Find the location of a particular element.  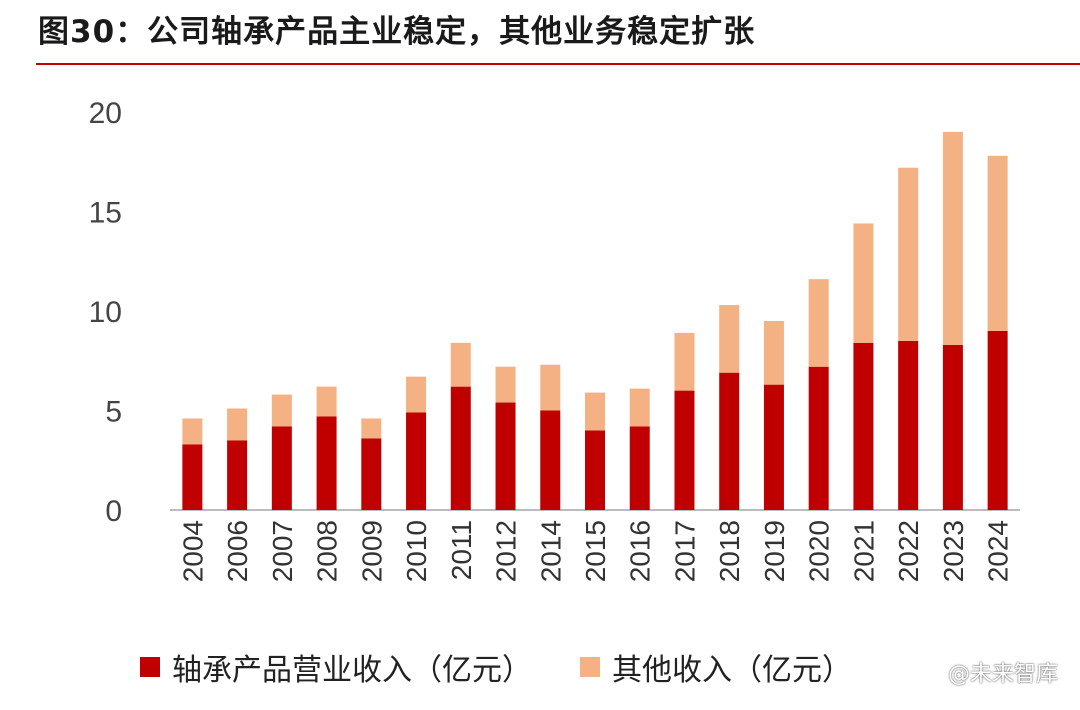

x-tick-label: 2019 is located at coordinates (774, 551).